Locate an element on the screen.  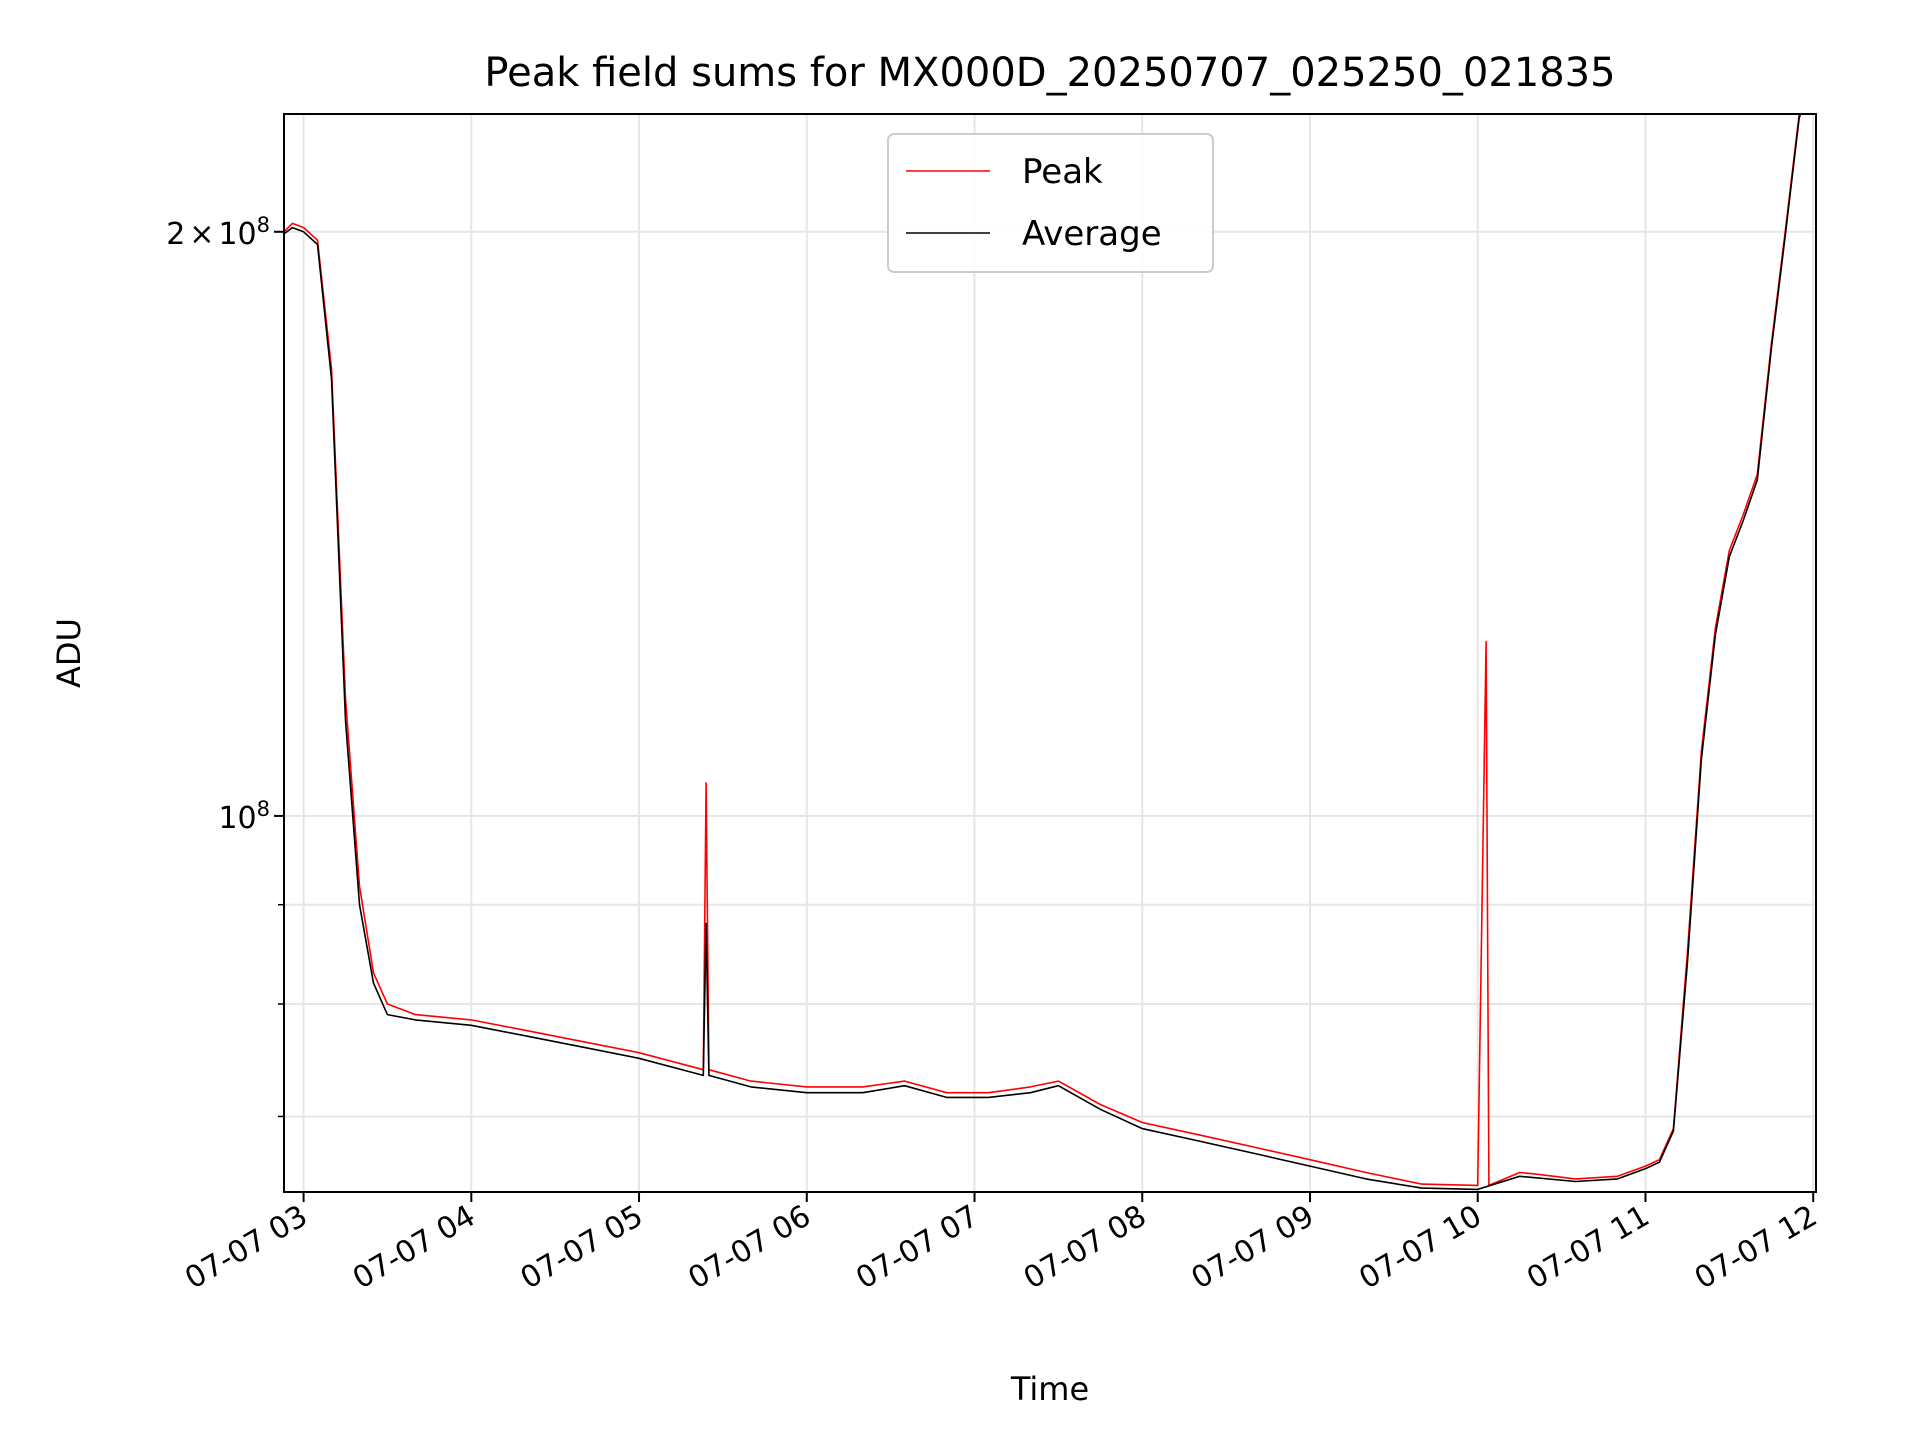
legend: Peak Average is located at coordinates (1050, 203).